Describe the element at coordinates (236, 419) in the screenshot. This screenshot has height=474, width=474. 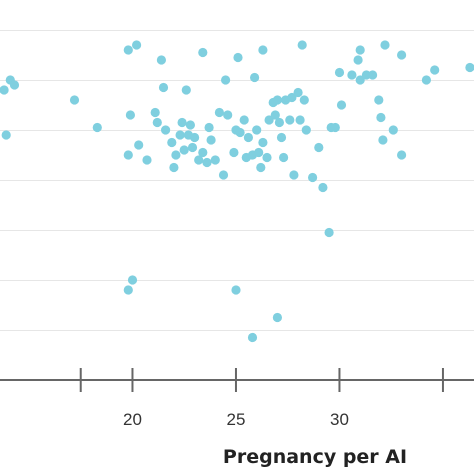
I see `x-tick-label: 25` at that location.